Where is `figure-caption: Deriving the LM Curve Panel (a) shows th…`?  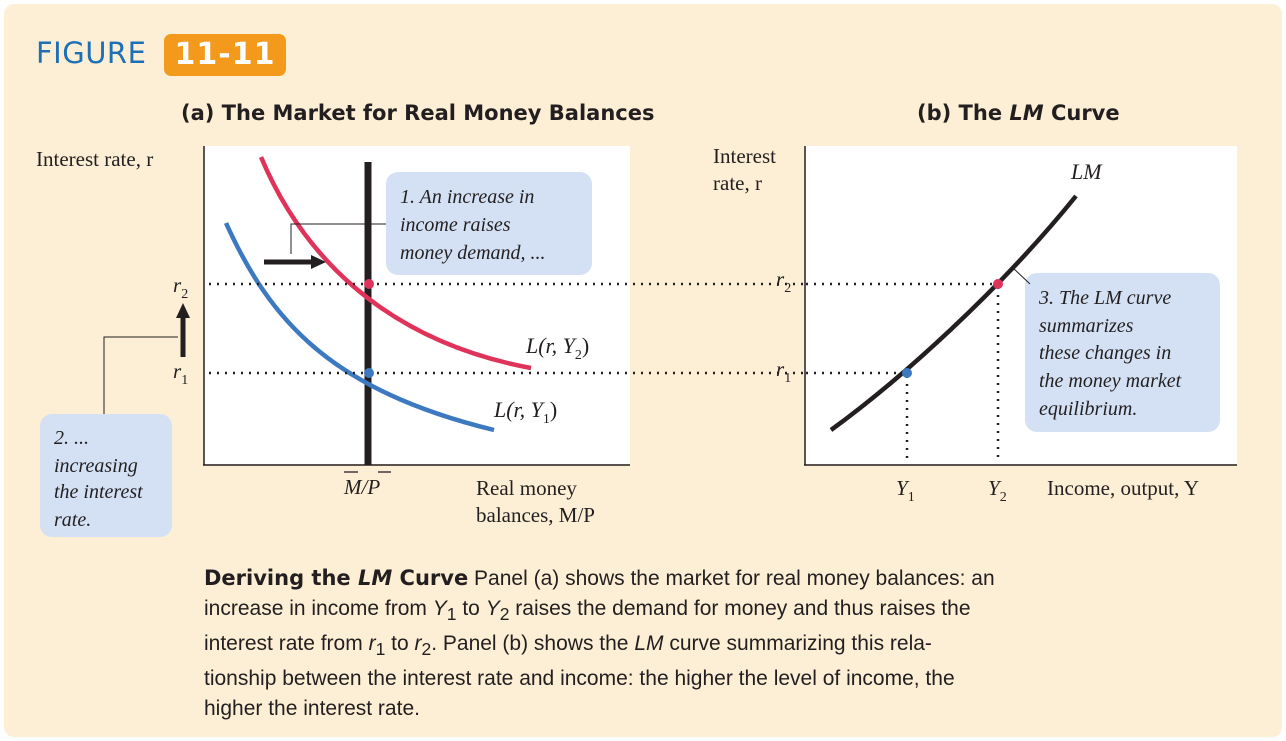 figure-caption: Deriving the LM Curve Panel (a) shows th… is located at coordinates (599, 643).